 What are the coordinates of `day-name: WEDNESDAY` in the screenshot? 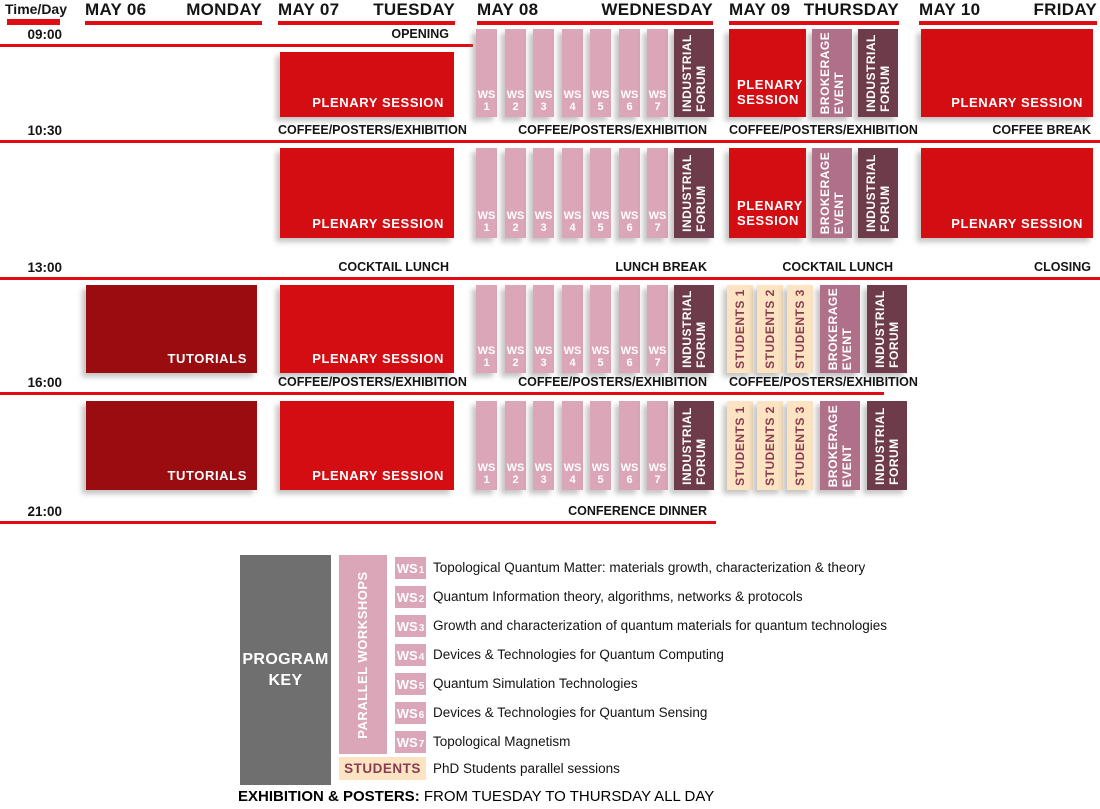 It's located at (657, 9).